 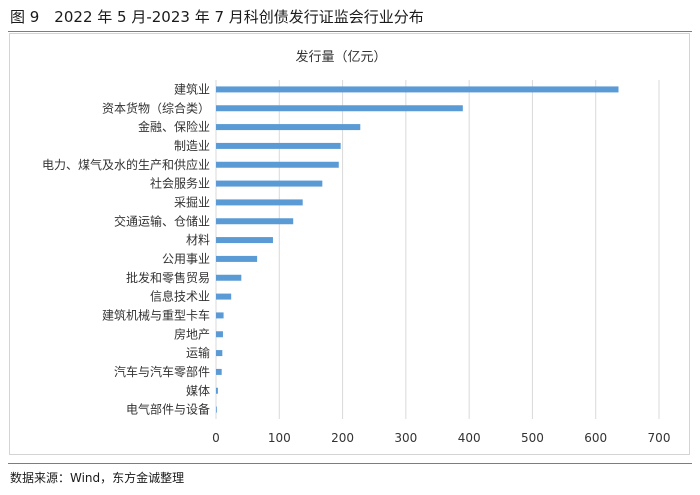 I want to click on category-label: 制造业, so click(x=192, y=146).